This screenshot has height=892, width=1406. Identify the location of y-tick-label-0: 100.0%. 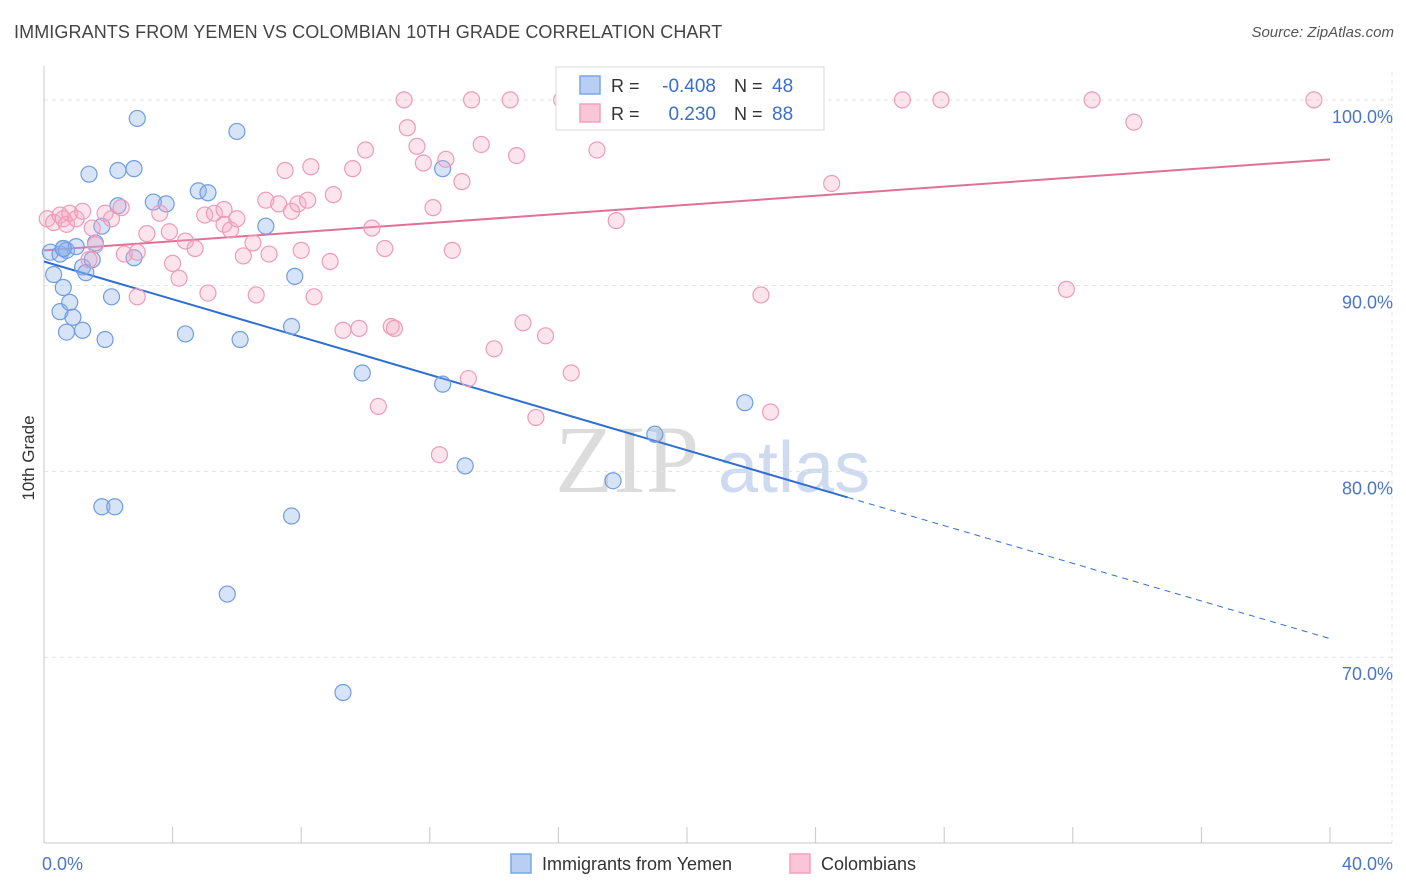
(1362, 117).